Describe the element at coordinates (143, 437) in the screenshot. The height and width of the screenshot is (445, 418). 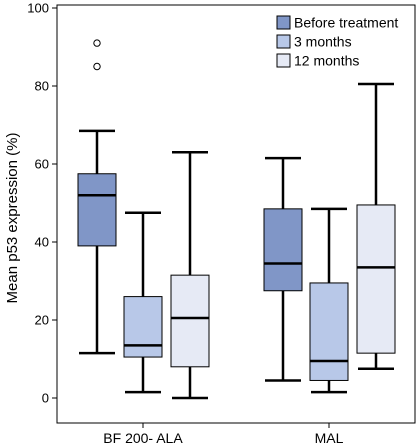
I see `x-category-label: BF 200- ALA` at that location.